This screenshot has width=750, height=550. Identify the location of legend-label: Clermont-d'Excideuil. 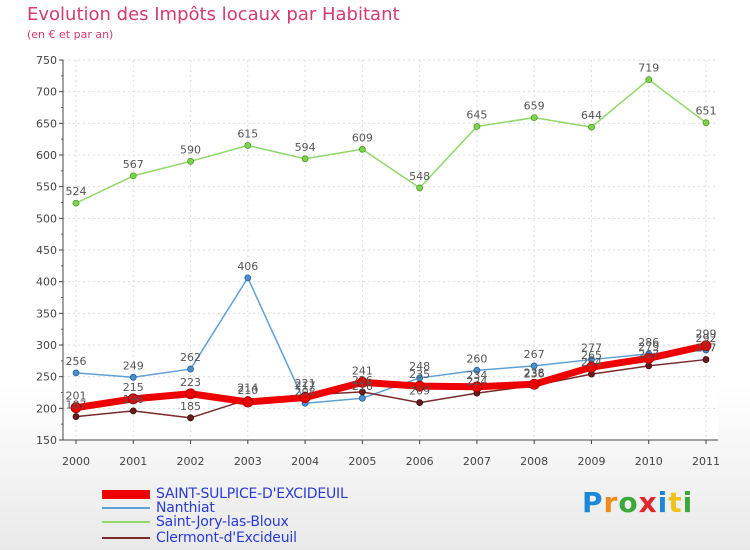
(226, 538).